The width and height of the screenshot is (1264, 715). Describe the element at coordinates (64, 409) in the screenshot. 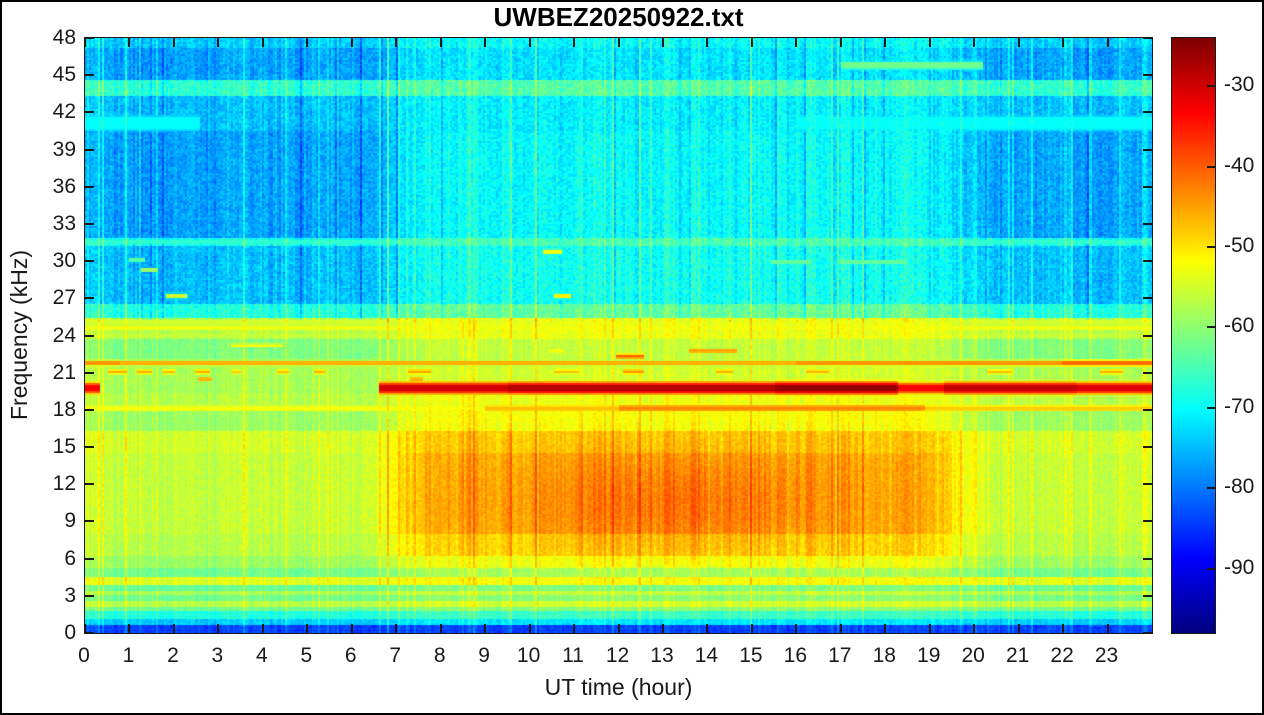

I see `y-tick-label: 18` at that location.